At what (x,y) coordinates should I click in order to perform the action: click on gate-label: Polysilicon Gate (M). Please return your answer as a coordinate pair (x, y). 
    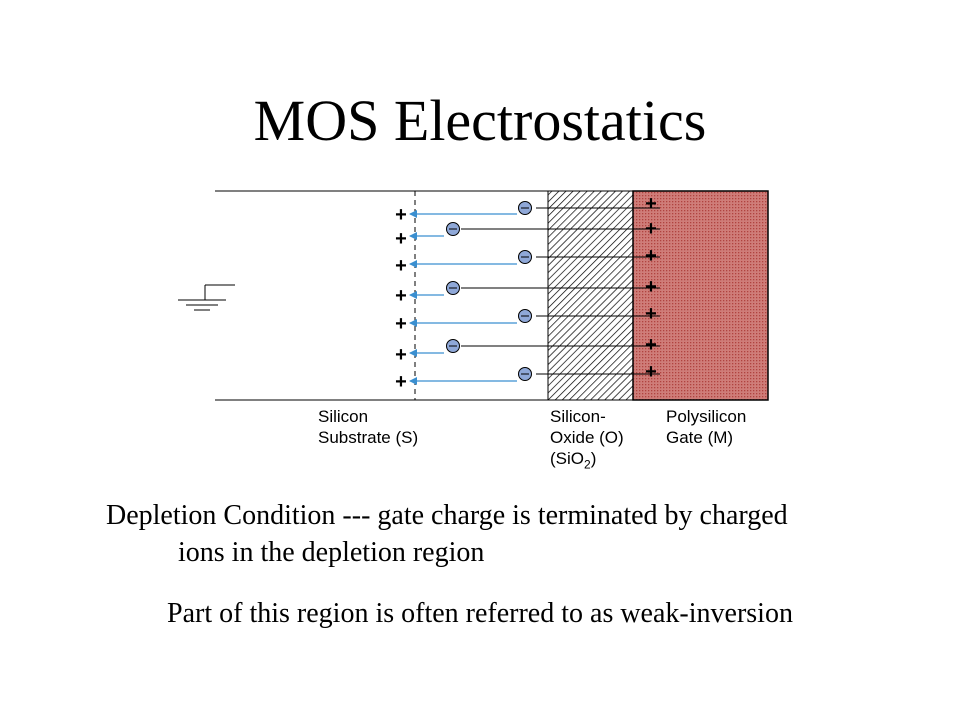
    Looking at the image, I should click on (706, 427).